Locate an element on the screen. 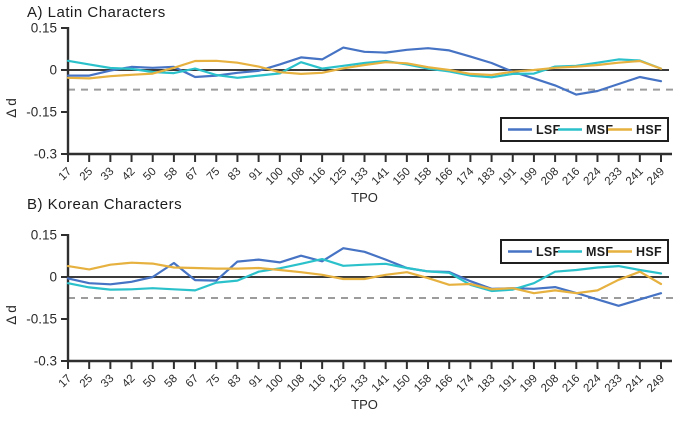 This screenshot has height=434, width=685. chart-a-title: A) Latin Characters is located at coordinates (96, 12).